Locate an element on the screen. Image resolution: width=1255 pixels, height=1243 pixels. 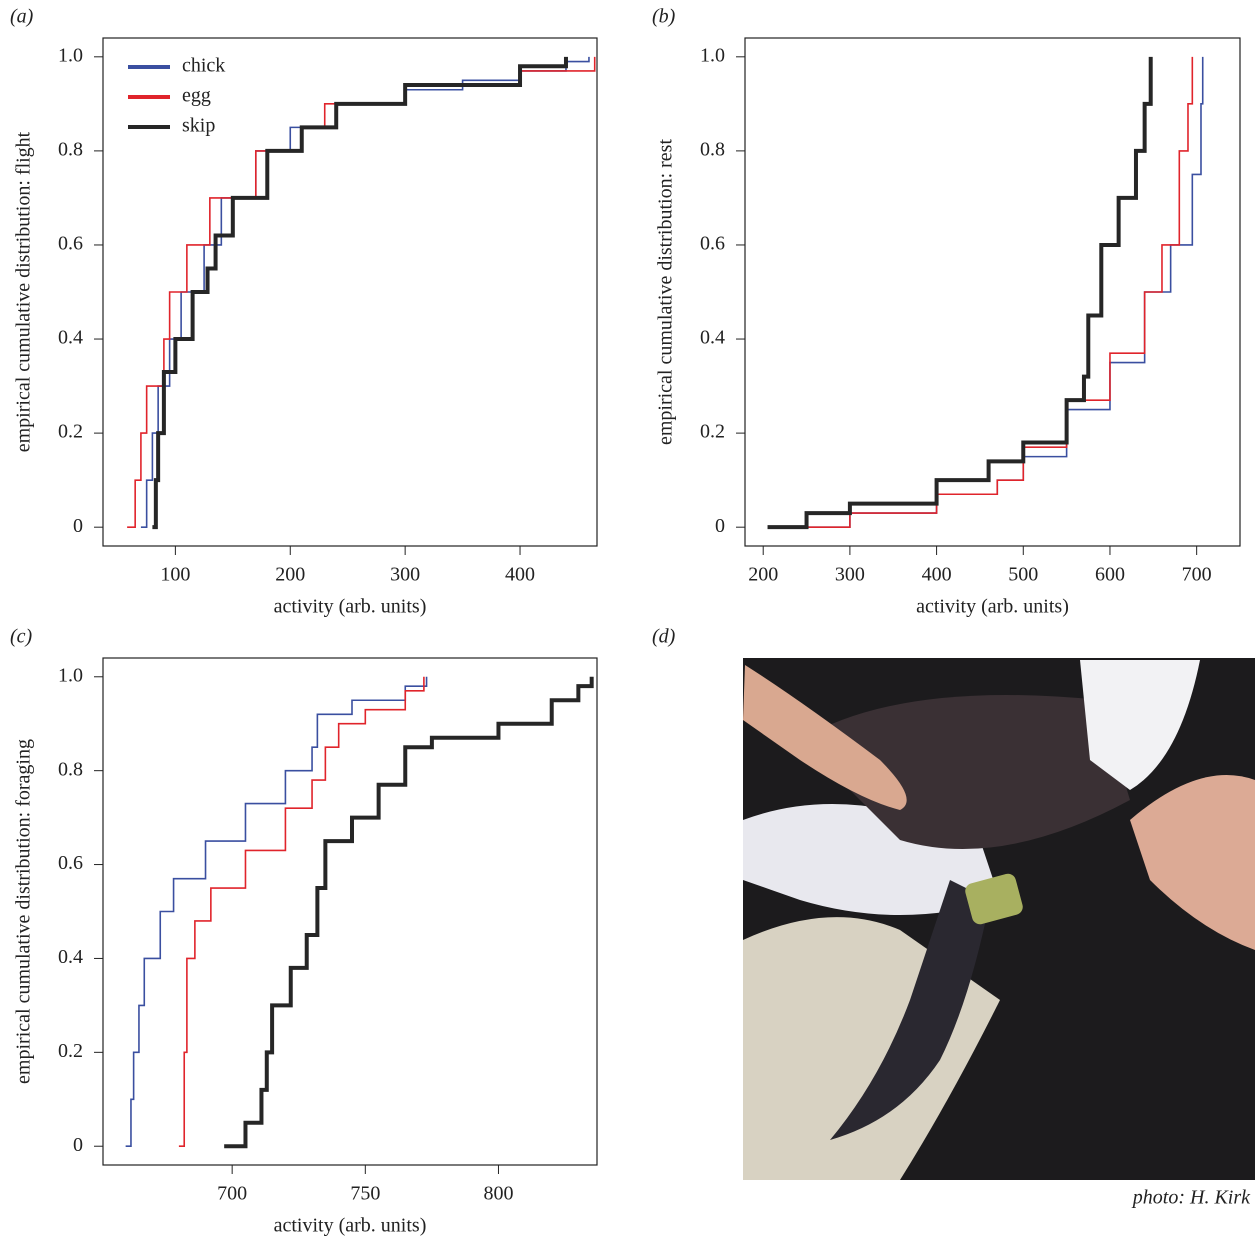
hand is located at coordinates (1192, 862).